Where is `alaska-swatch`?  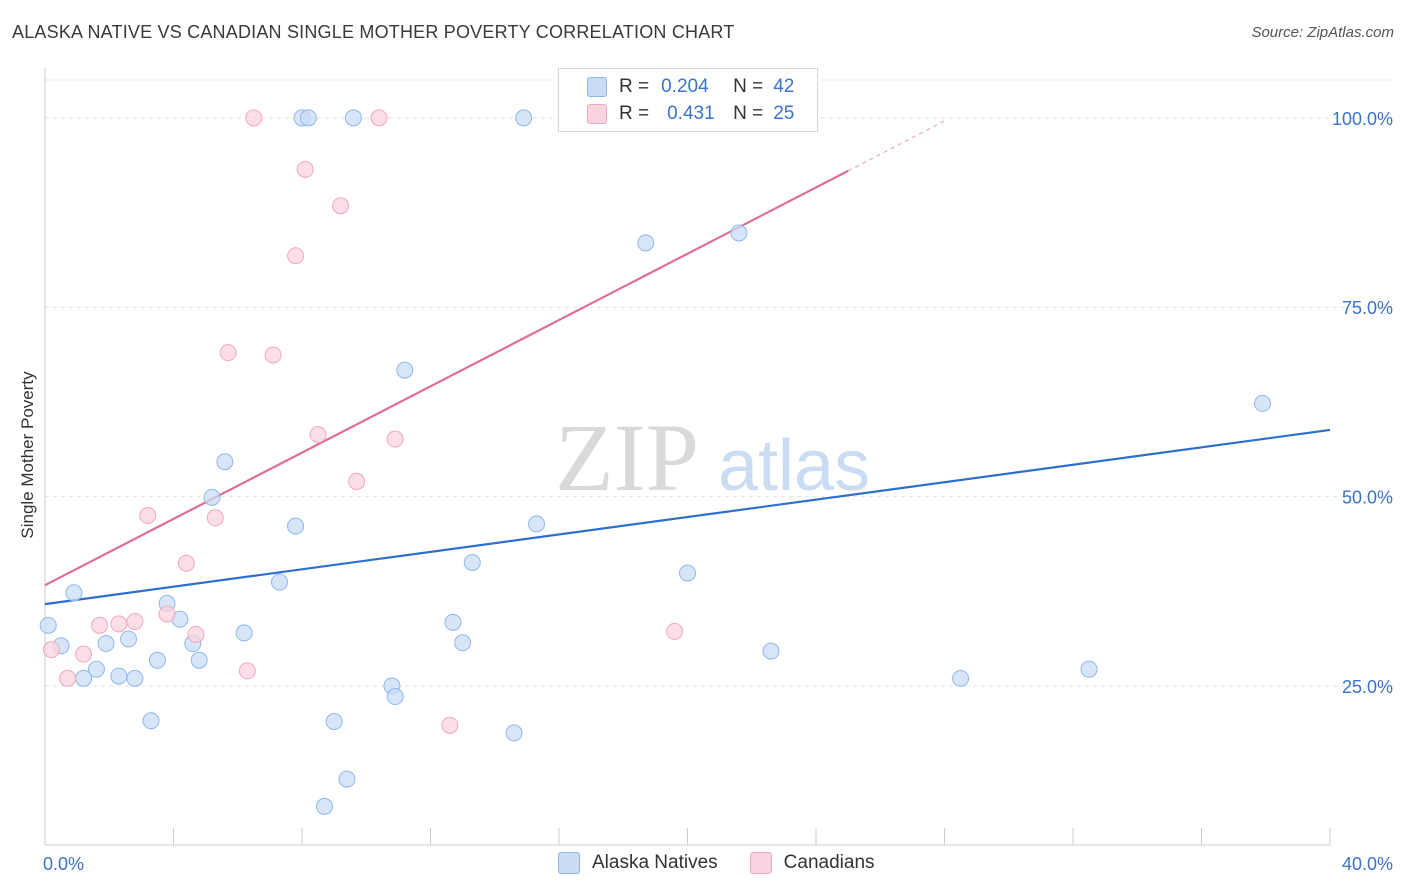 alaska-swatch is located at coordinates (597, 87).